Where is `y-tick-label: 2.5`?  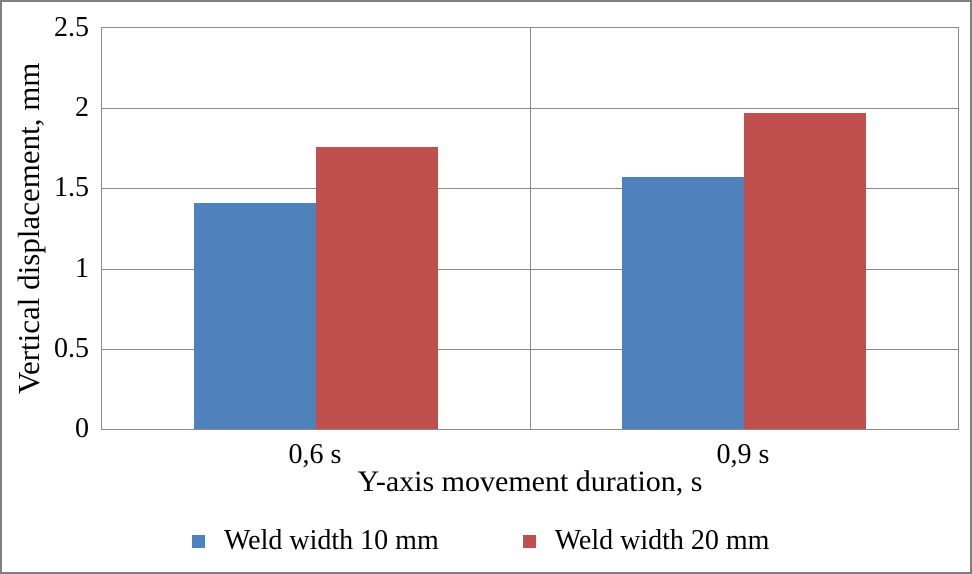
y-tick-label: 2.5 is located at coordinates (71, 27).